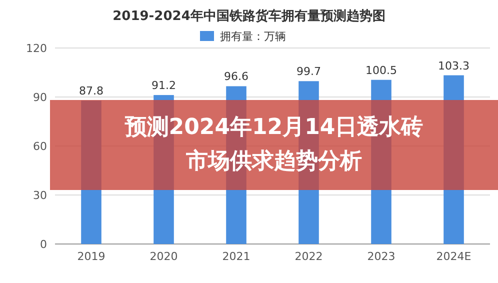 The image size is (498, 283). Describe the element at coordinates (249, 16) in the screenshot. I see `chart-title: 2019-2024年中国铁路货车拥有量预测趋势图` at that location.